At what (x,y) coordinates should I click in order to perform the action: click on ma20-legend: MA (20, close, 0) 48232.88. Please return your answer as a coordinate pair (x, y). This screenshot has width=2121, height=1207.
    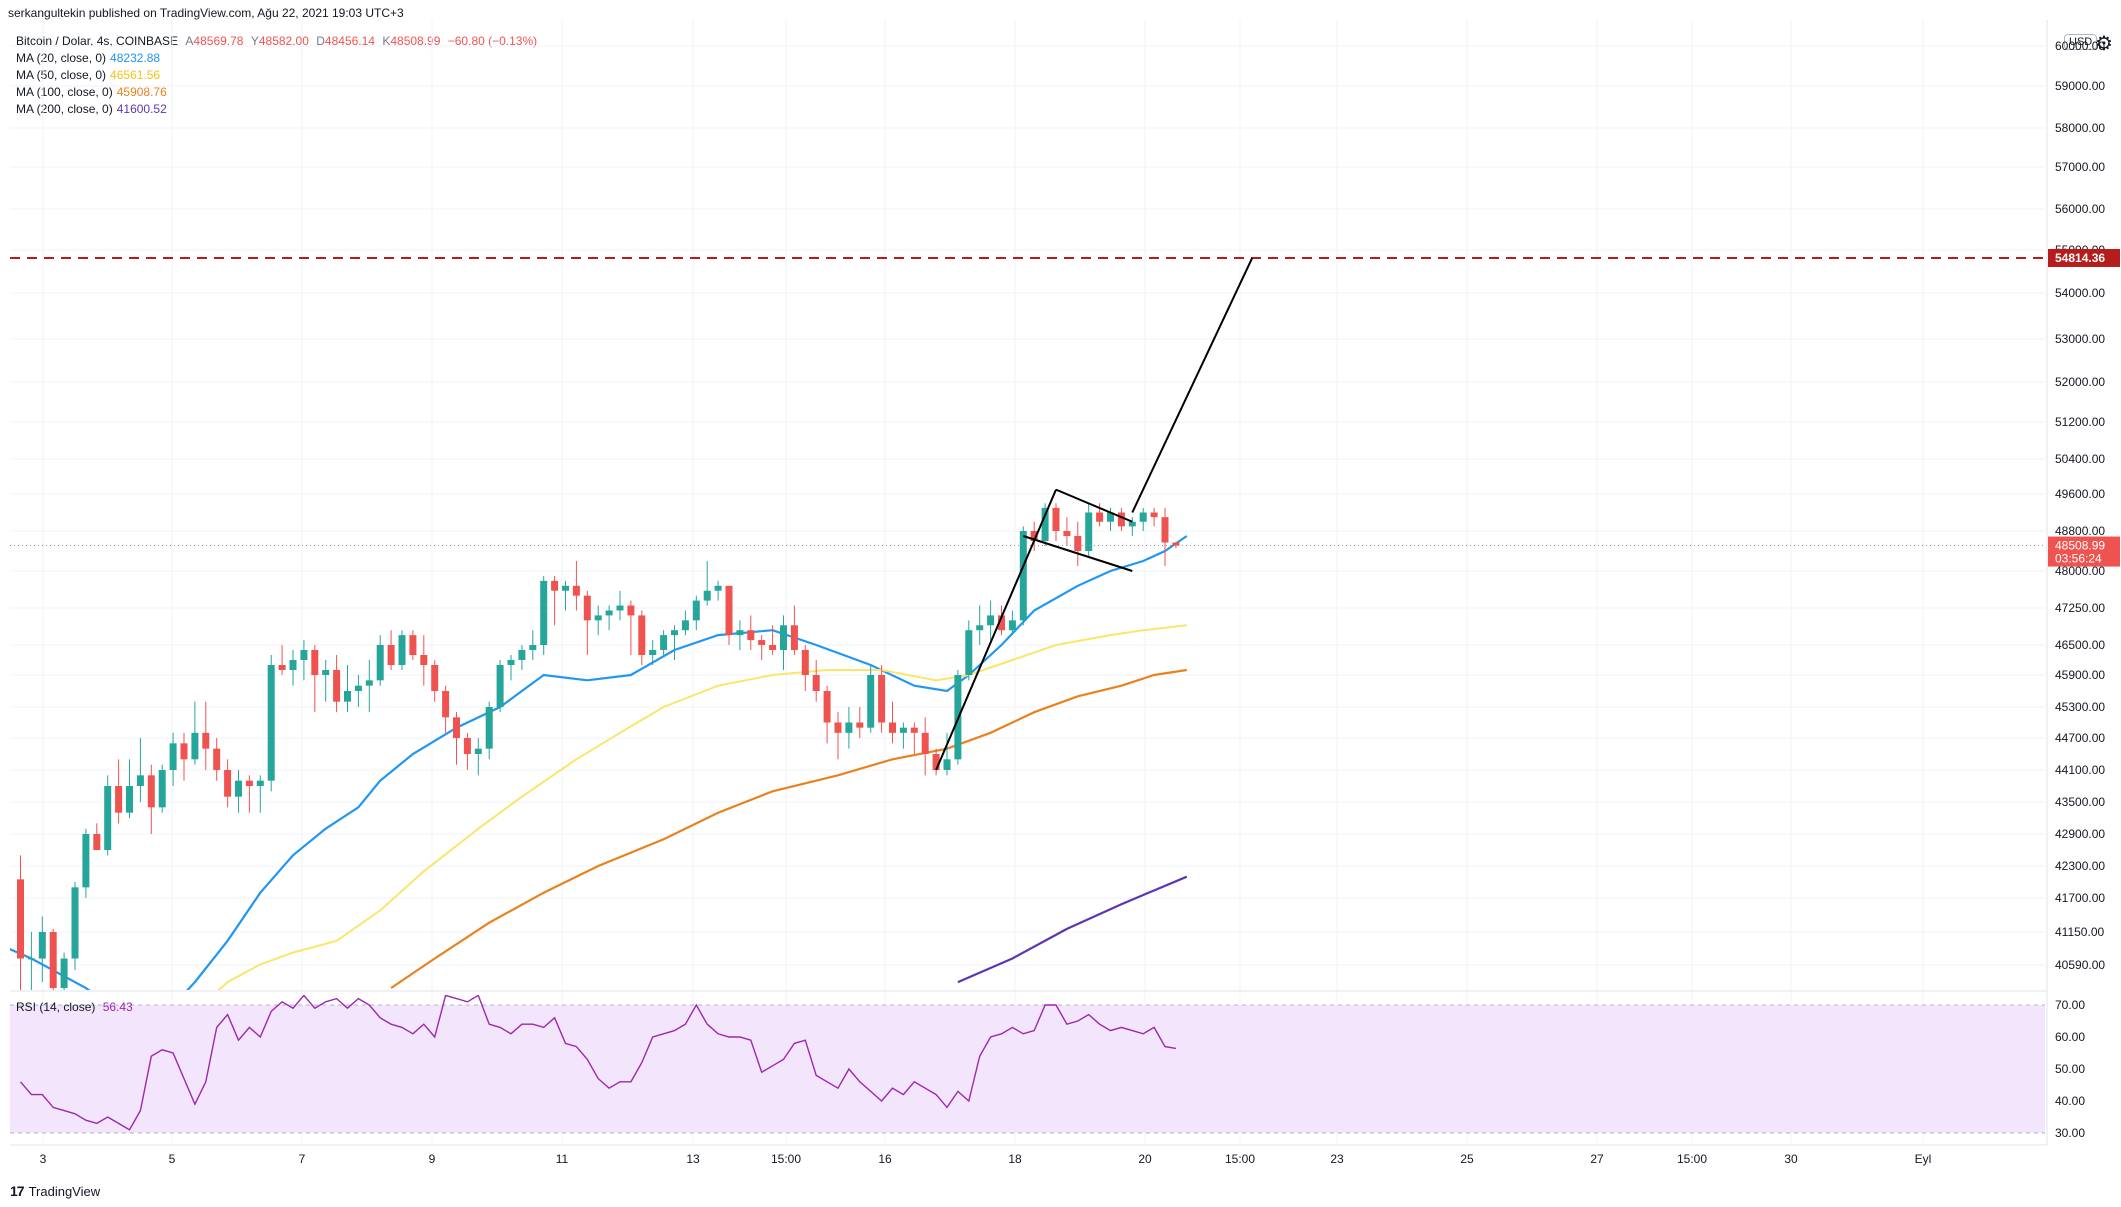
    Looking at the image, I should click on (88, 58).